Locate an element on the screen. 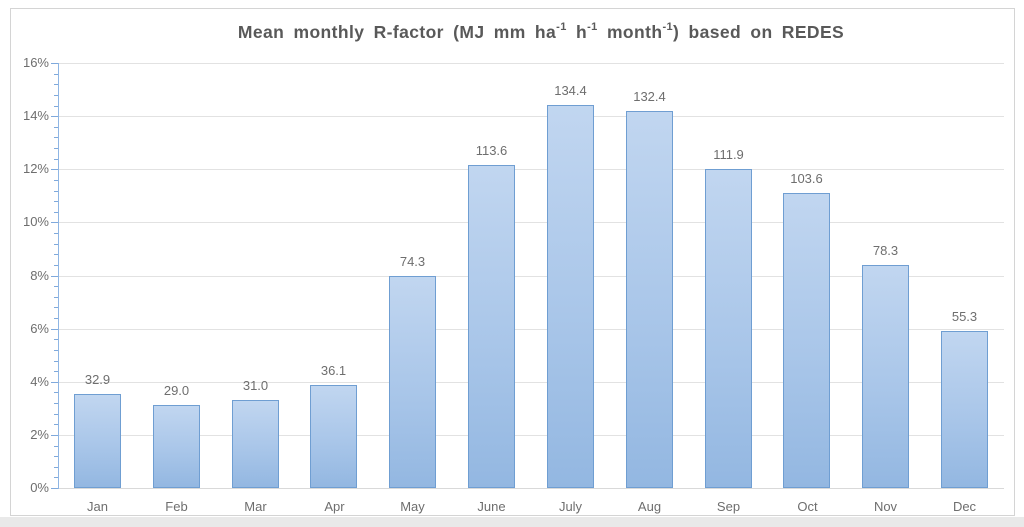 The width and height of the screenshot is (1024, 527). worksheet-edge-strip is located at coordinates (512, 522).